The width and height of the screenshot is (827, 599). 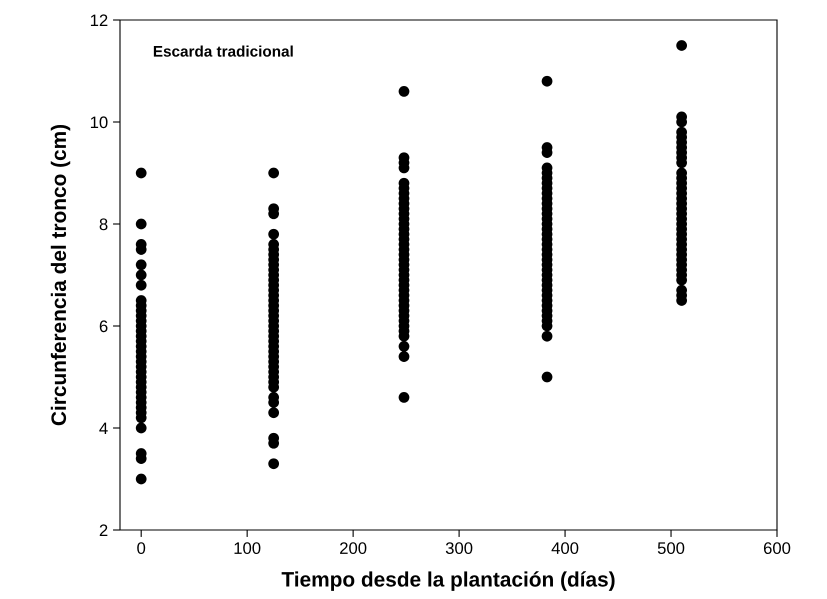 I want to click on x-tick-label: 500, so click(x=671, y=548).